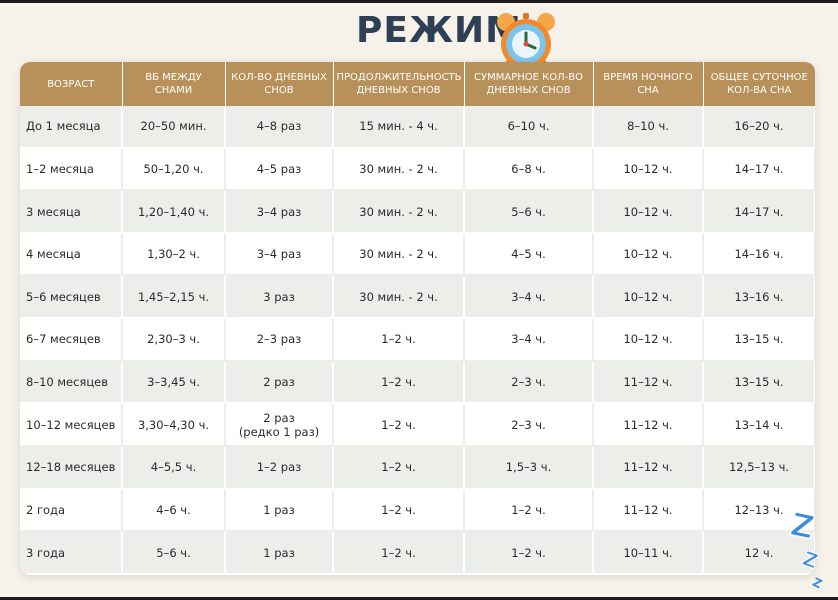 The image size is (838, 600). What do you see at coordinates (279, 127) in the screenshot?
I see `table-cell: 4–8 раз` at bounding box center [279, 127].